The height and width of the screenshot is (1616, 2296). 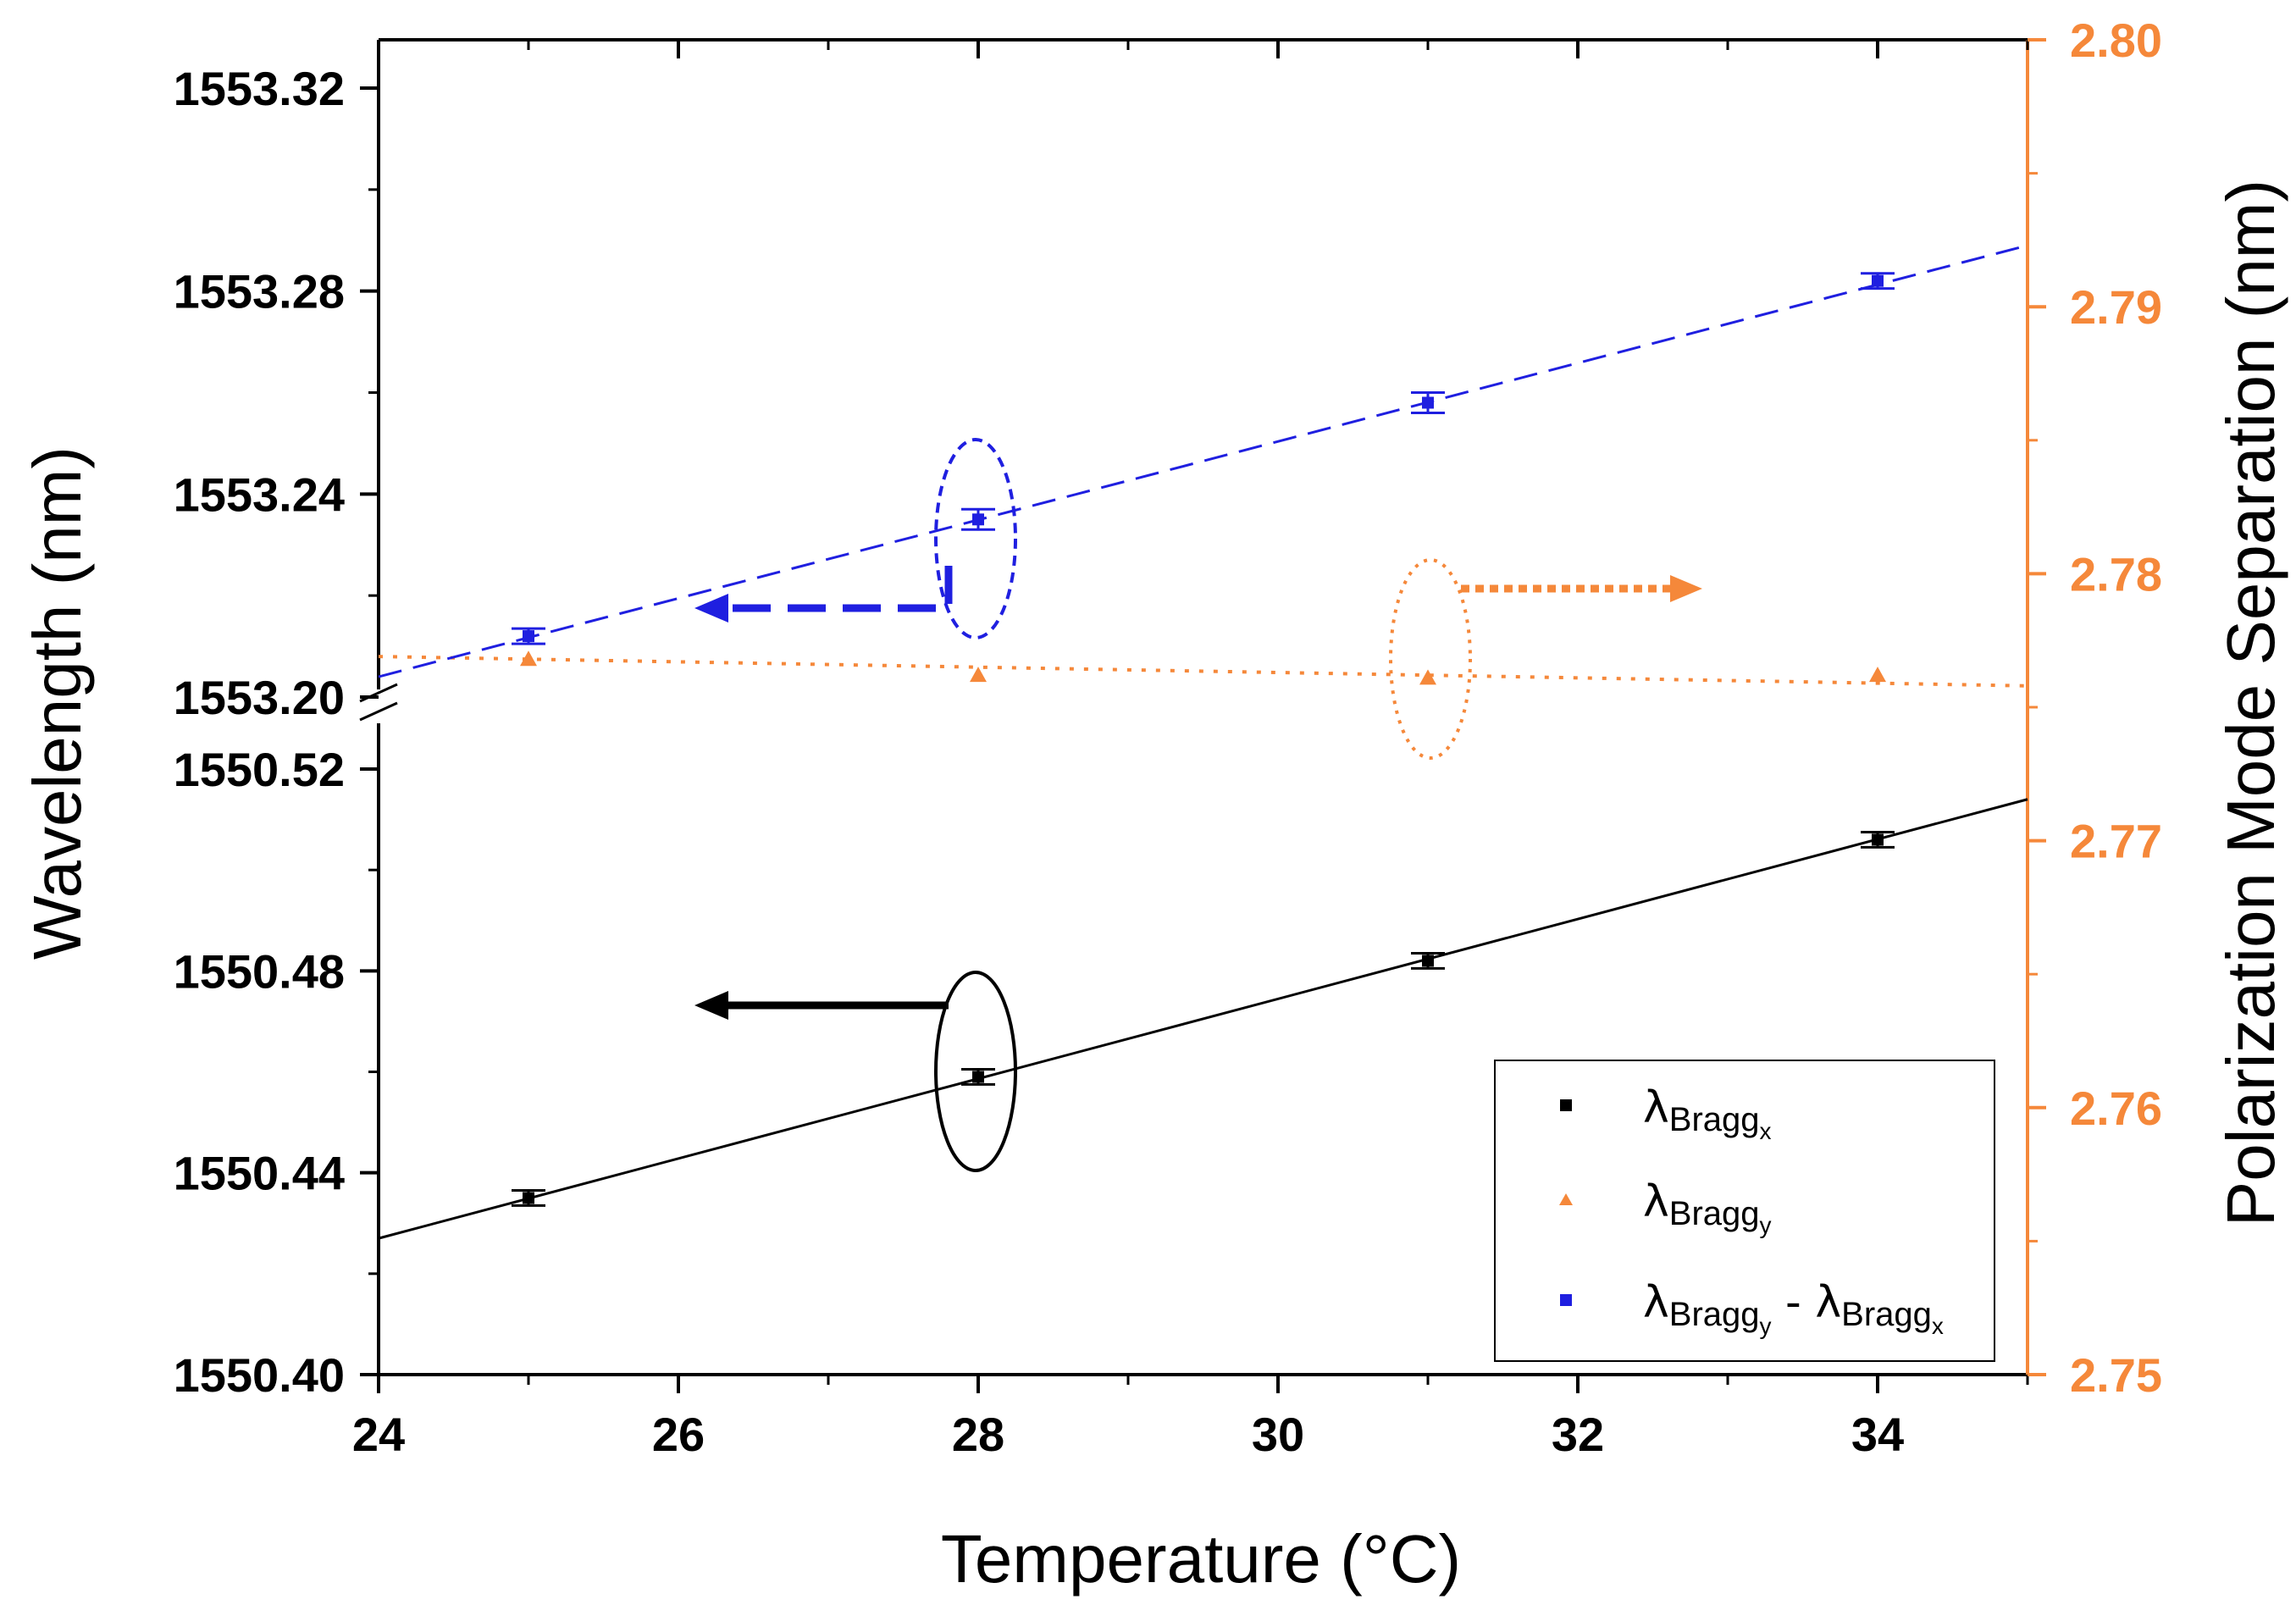 What do you see at coordinates (259, 1173) in the screenshot?
I see `left-lower-tick-label: 1550.44` at bounding box center [259, 1173].